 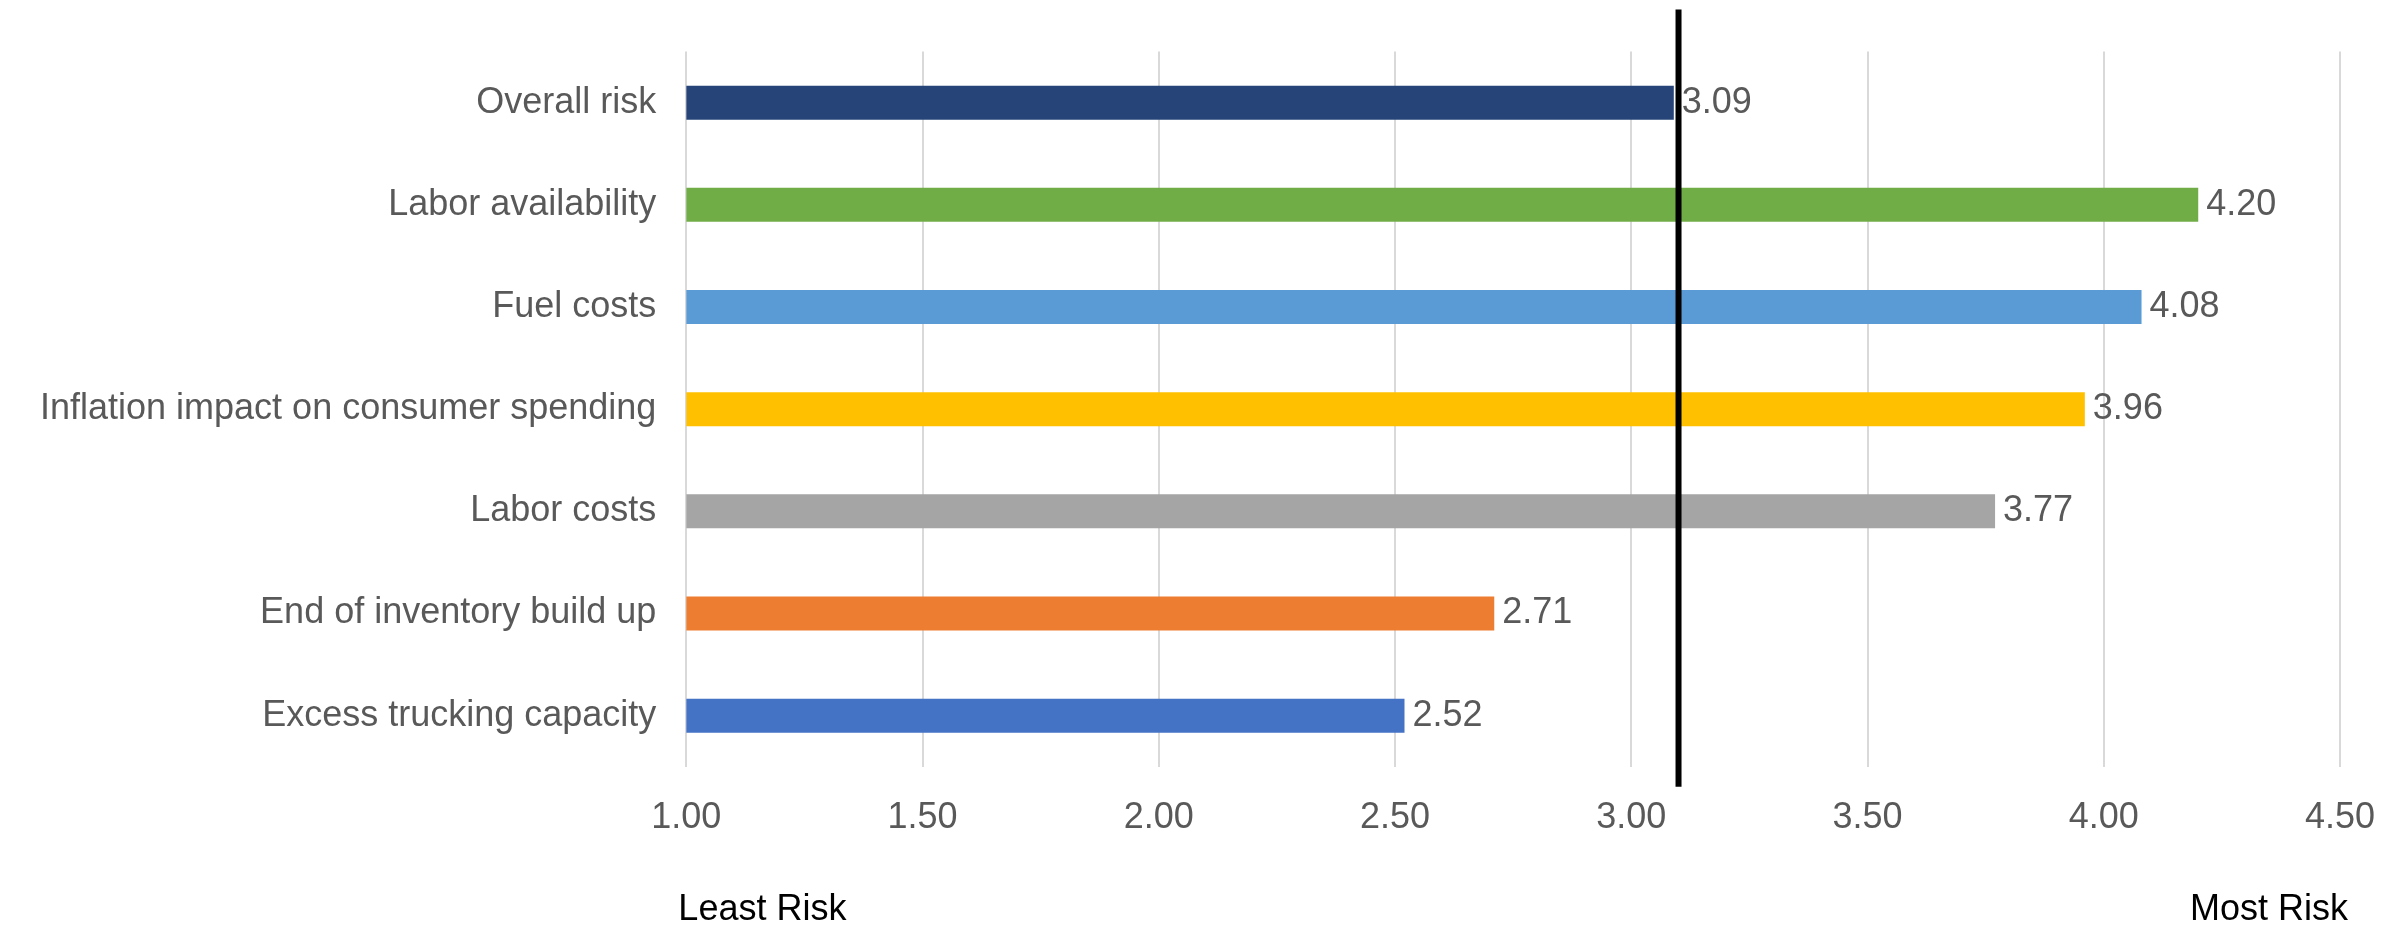 I want to click on y-tick-label: End of inventory build up, so click(x=458, y=611).